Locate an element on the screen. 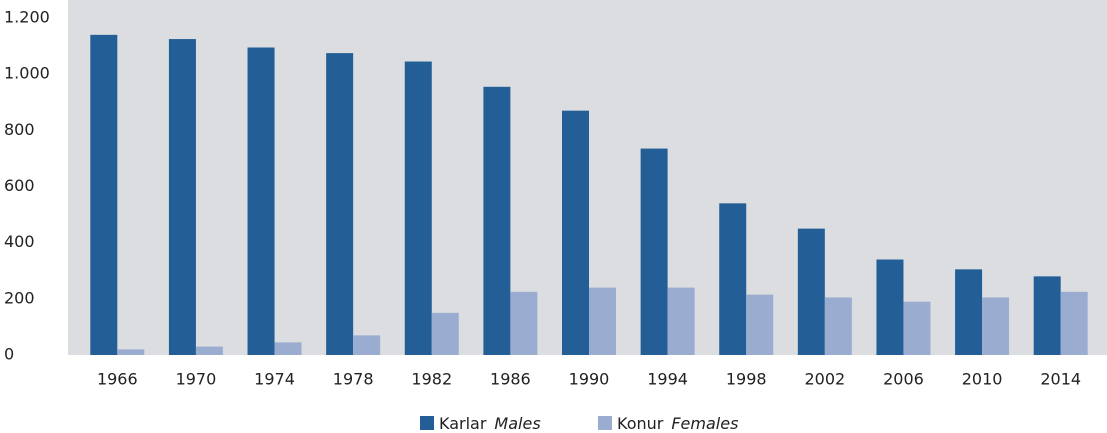 Image resolution: width=1107 pixels, height=433 pixels. x-tick-label: 1982 is located at coordinates (431, 379).